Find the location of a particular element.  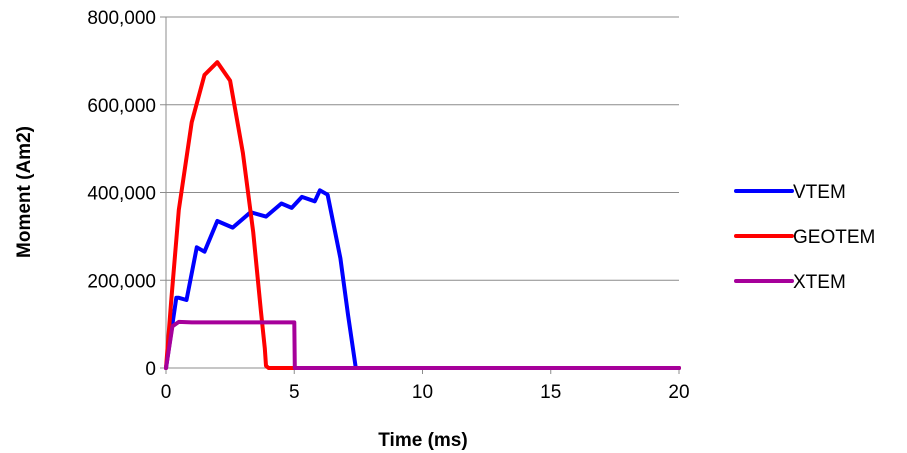

y-tick-label-4: 800,000 is located at coordinates (121, 18).